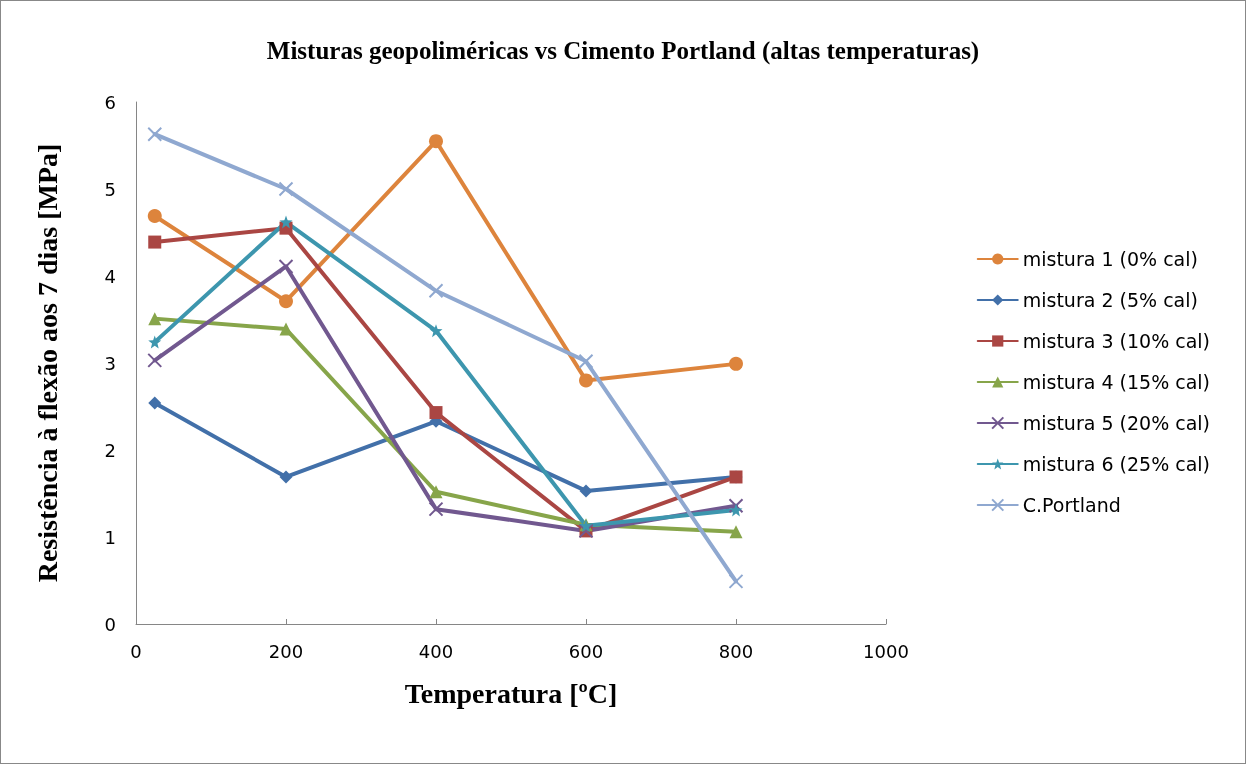 The image size is (1246, 764). What do you see at coordinates (136, 651) in the screenshot?
I see `x-tick-label: 0` at bounding box center [136, 651].